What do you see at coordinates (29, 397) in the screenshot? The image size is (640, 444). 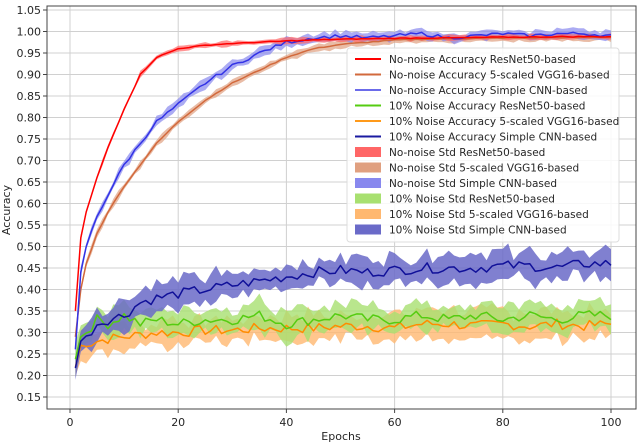 I see `y-tick-label: 0.15` at bounding box center [29, 397].